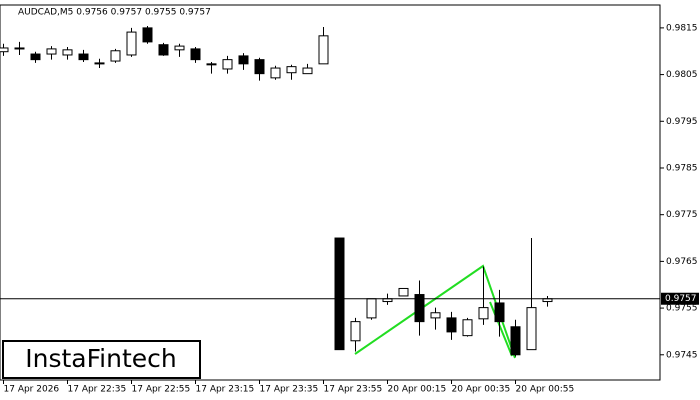 The width and height of the screenshot is (700, 400). I want to click on y-tick-label: 0.9805, so click(682, 75).